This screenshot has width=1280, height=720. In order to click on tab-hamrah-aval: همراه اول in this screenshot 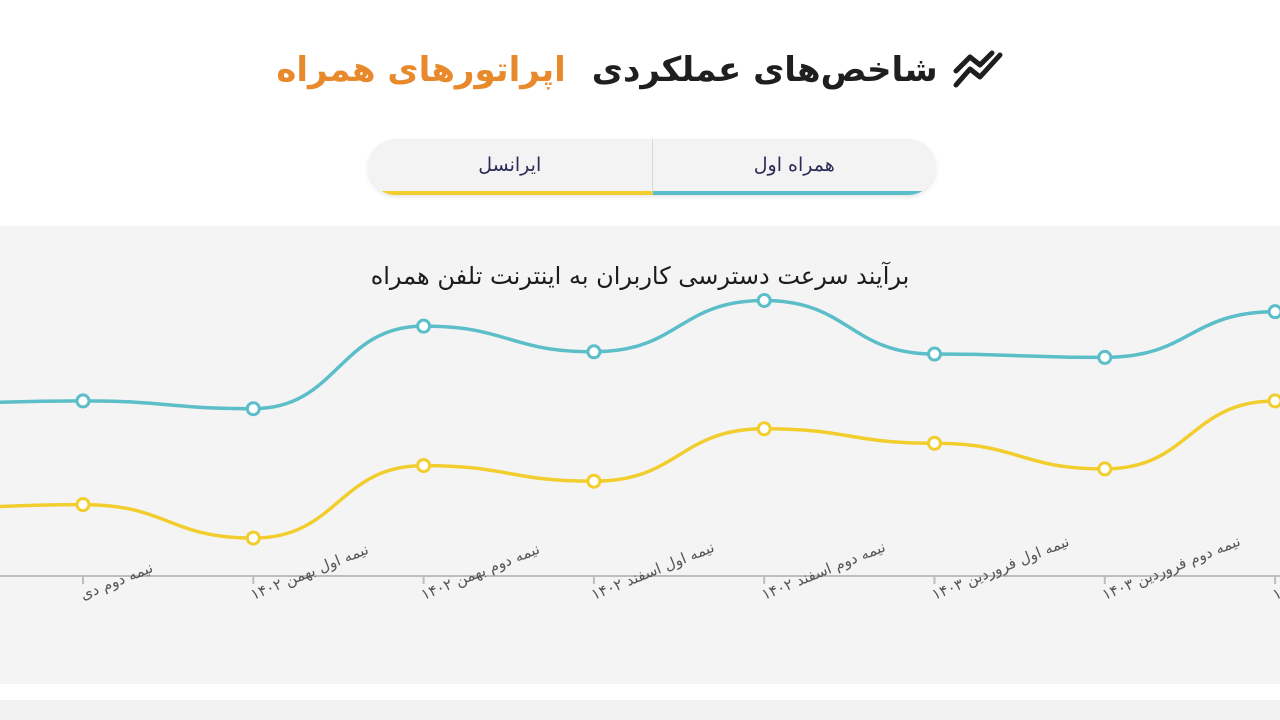, I will do `click(794, 167)`.